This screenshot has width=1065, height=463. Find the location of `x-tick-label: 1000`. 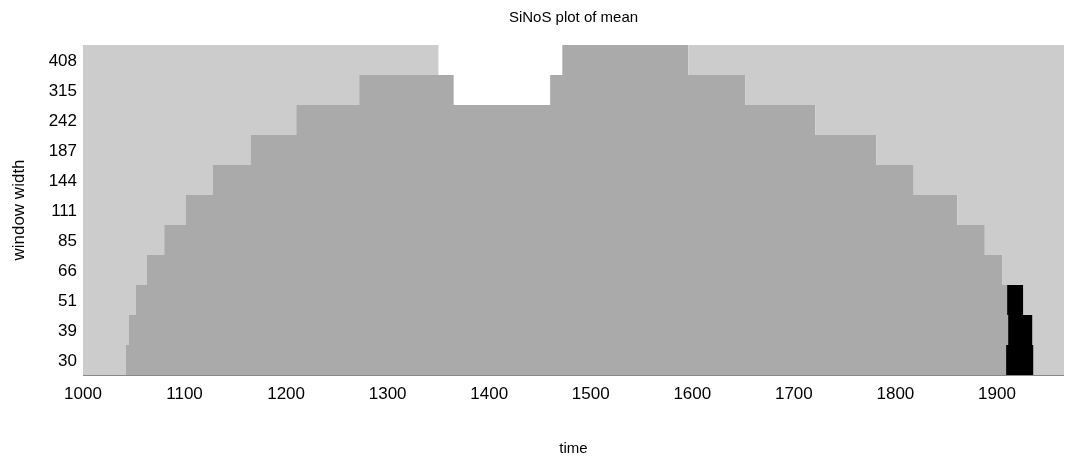

x-tick-label: 1000 is located at coordinates (83, 393).